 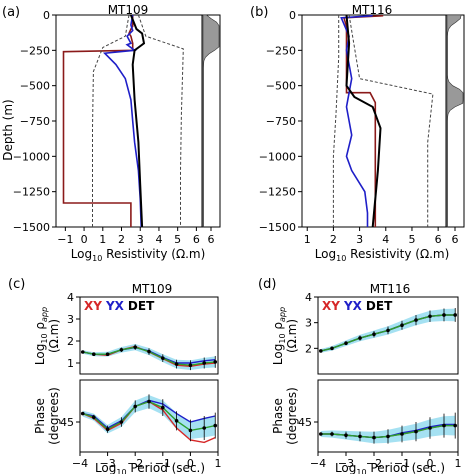 I want to click on ylabel-phase-line1: Phase, so click(x=278, y=416).